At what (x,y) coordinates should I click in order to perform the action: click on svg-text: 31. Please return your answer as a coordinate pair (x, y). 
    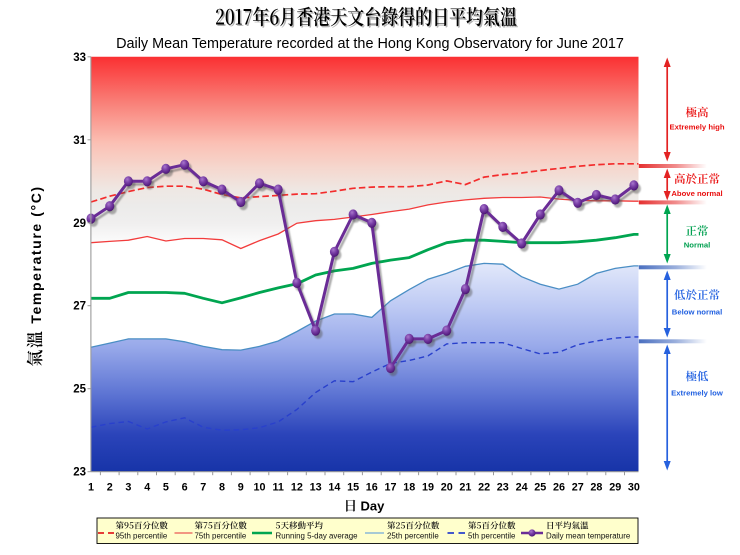
    Looking at the image, I should click on (79, 141).